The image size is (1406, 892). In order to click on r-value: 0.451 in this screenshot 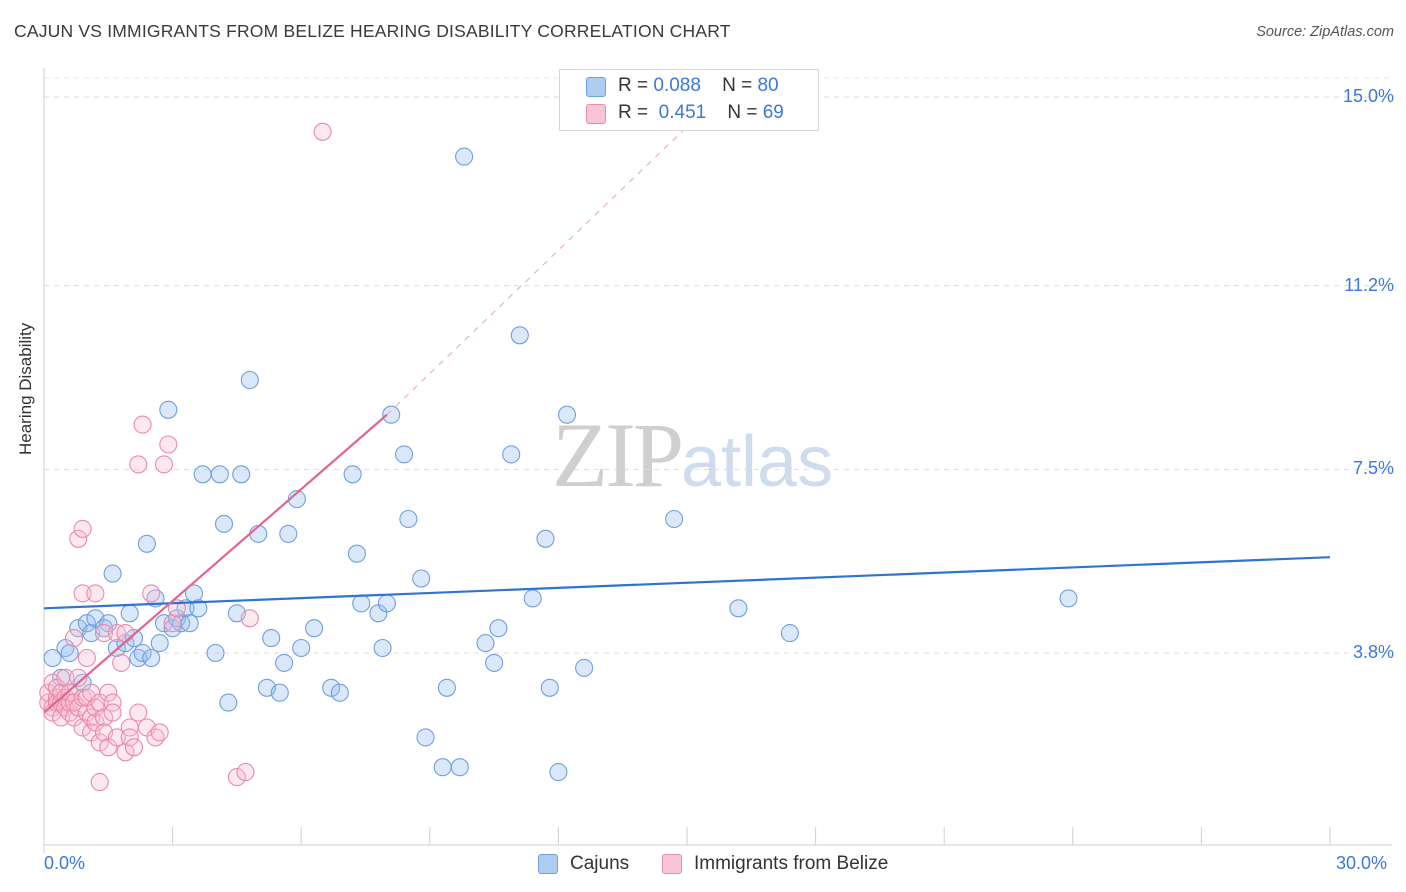, I will do `click(682, 112)`.